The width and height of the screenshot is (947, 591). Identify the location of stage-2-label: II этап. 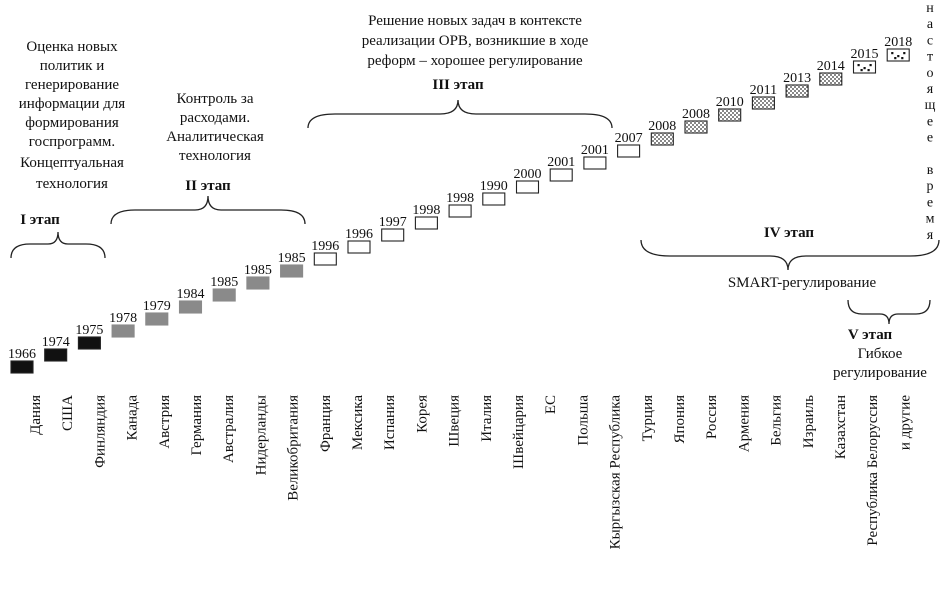
(208, 186).